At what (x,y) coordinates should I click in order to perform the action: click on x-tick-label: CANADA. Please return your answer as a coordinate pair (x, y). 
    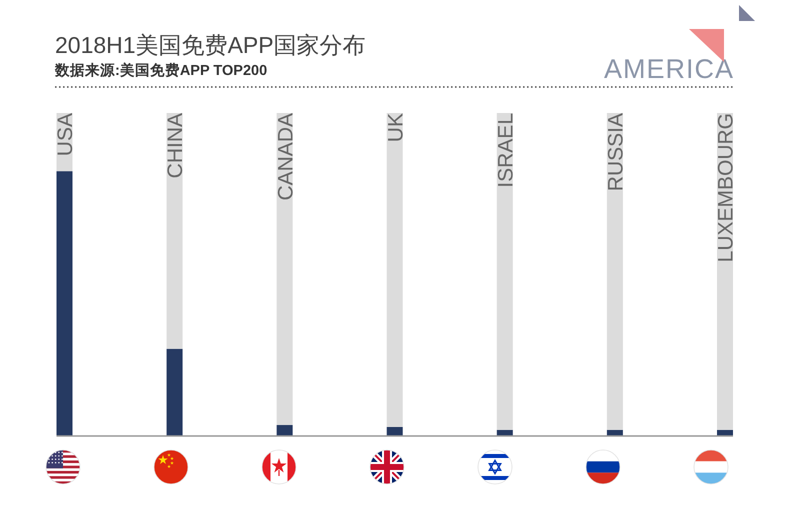
    Looking at the image, I should click on (286, 157).